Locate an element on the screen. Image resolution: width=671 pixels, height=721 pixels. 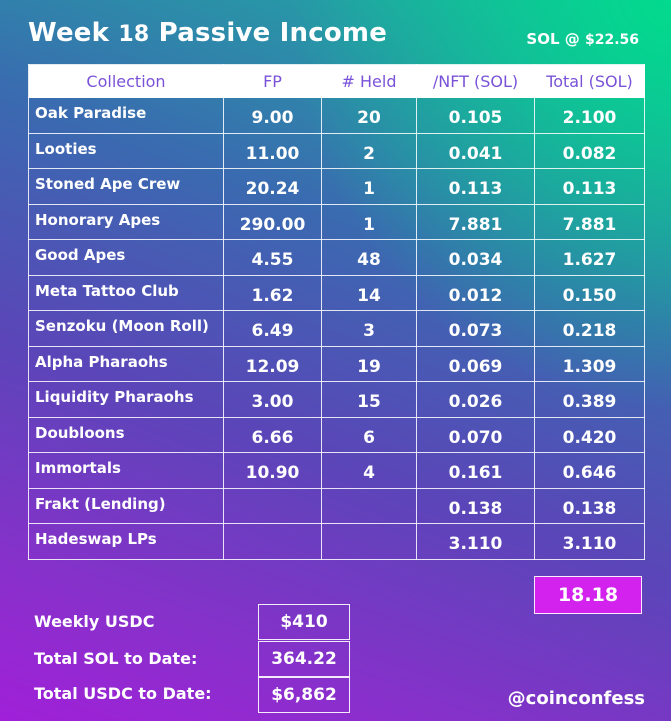
held-cell: 14 is located at coordinates (369, 292).